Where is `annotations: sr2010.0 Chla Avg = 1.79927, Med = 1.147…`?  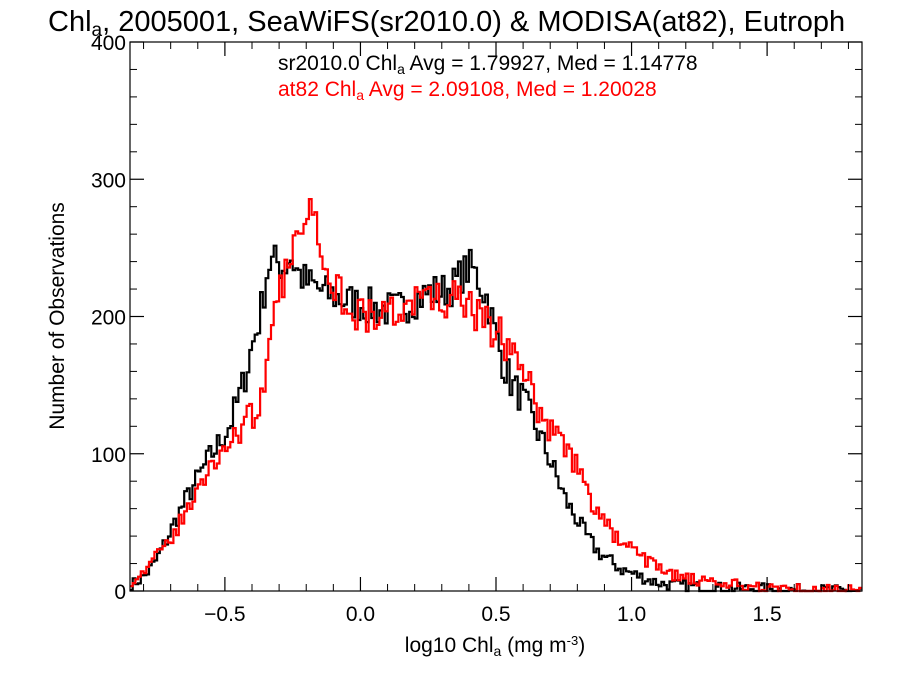 annotations: sr2010.0 Chla Avg = 1.79927, Med = 1.147… is located at coordinates (488, 77).